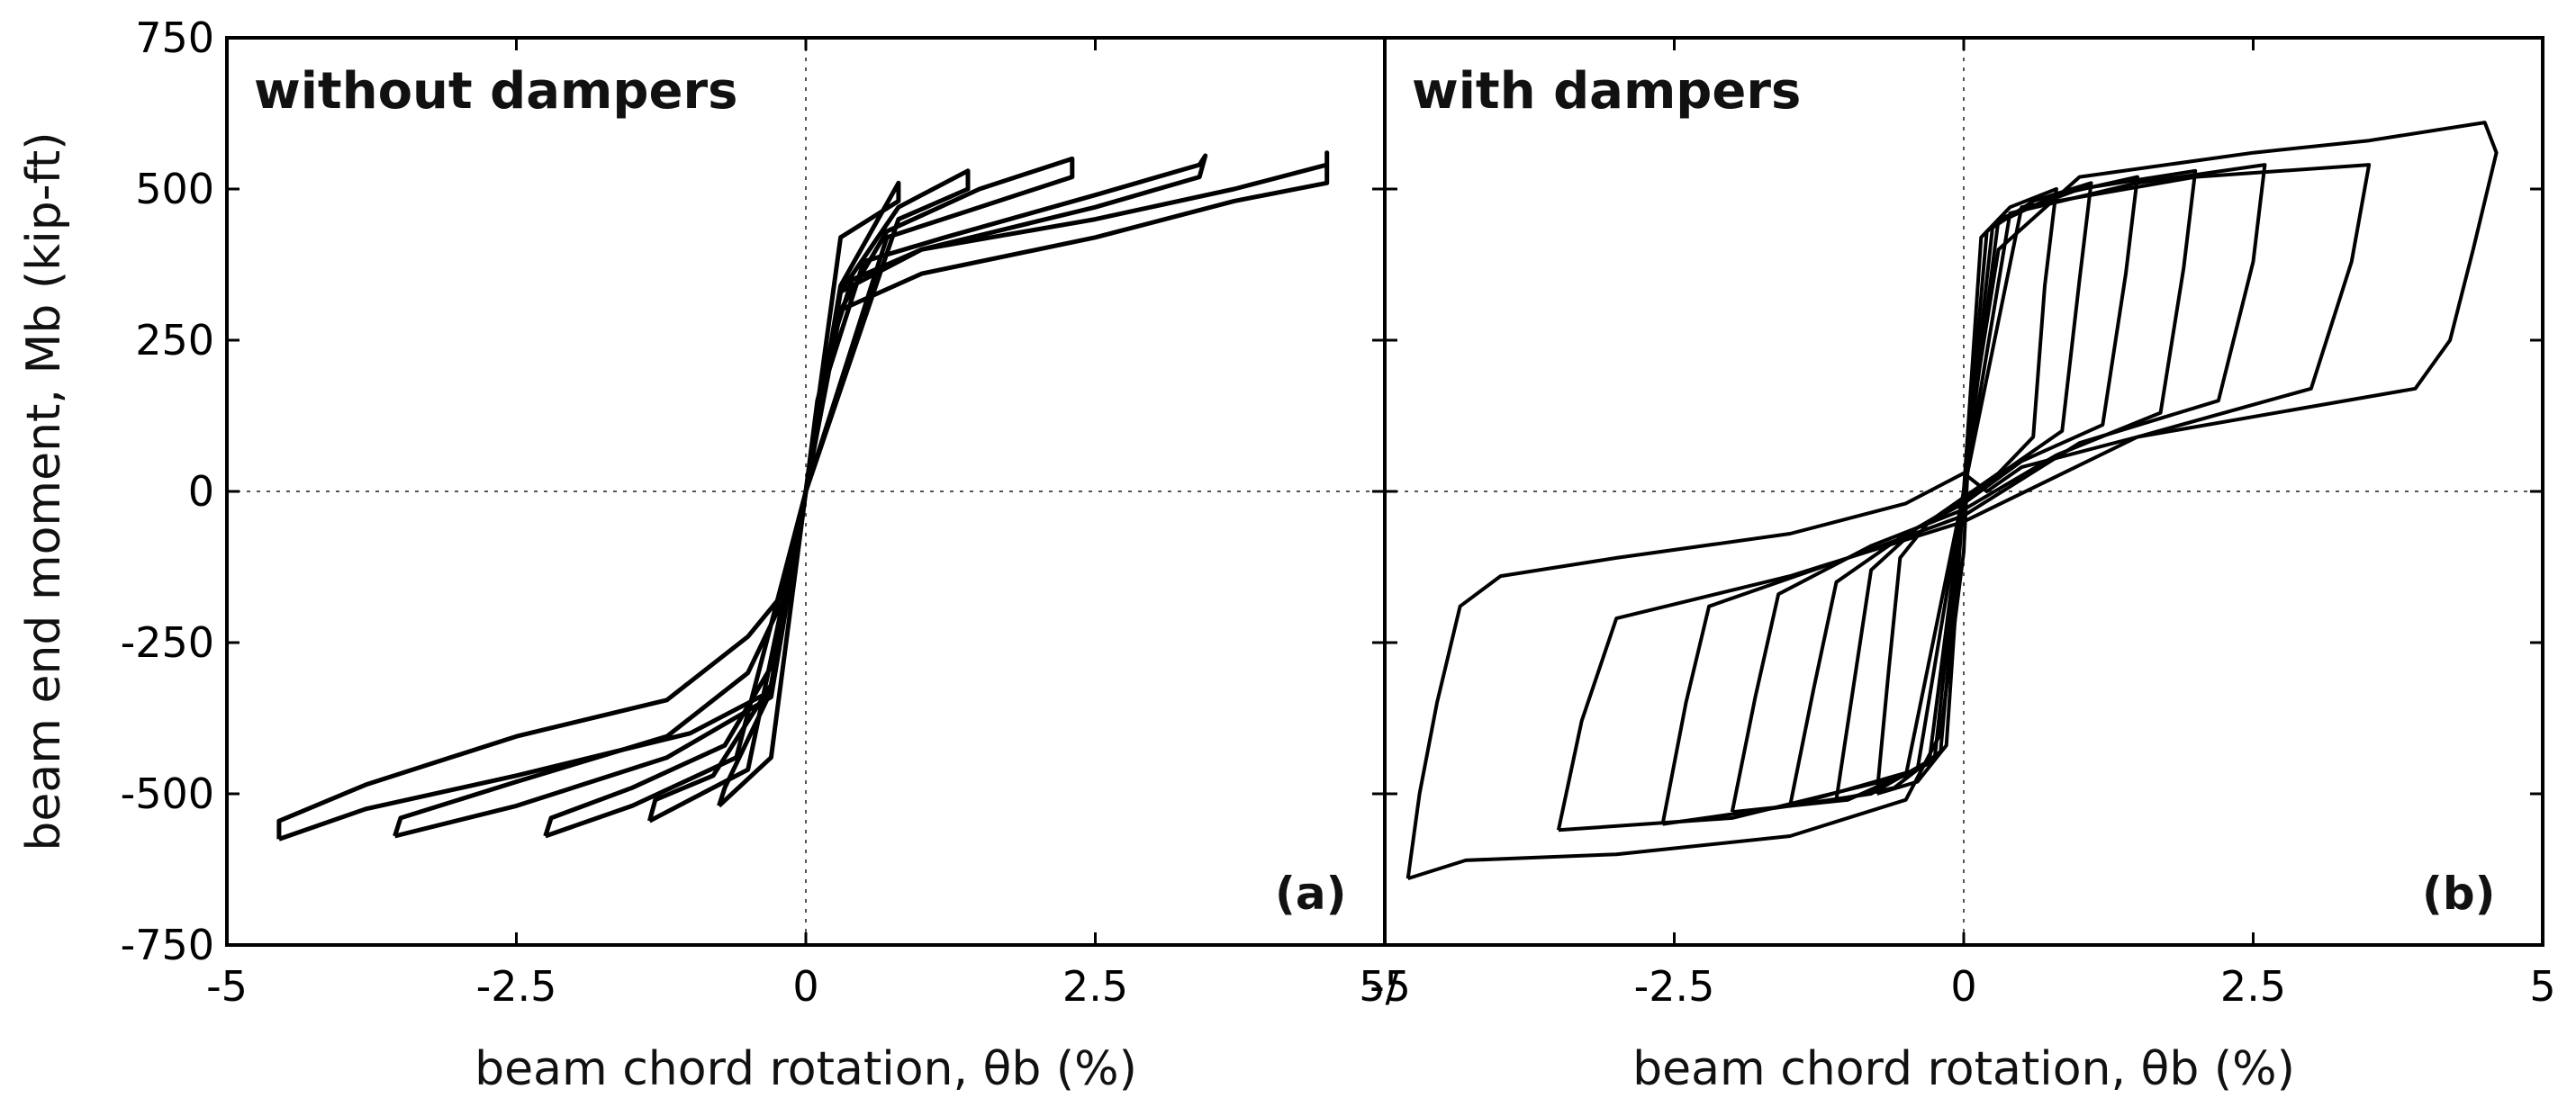 The width and height of the screenshot is (2576, 1107). What do you see at coordinates (167, 642) in the screenshot?
I see `y-tick-label-4: -250` at bounding box center [167, 642].